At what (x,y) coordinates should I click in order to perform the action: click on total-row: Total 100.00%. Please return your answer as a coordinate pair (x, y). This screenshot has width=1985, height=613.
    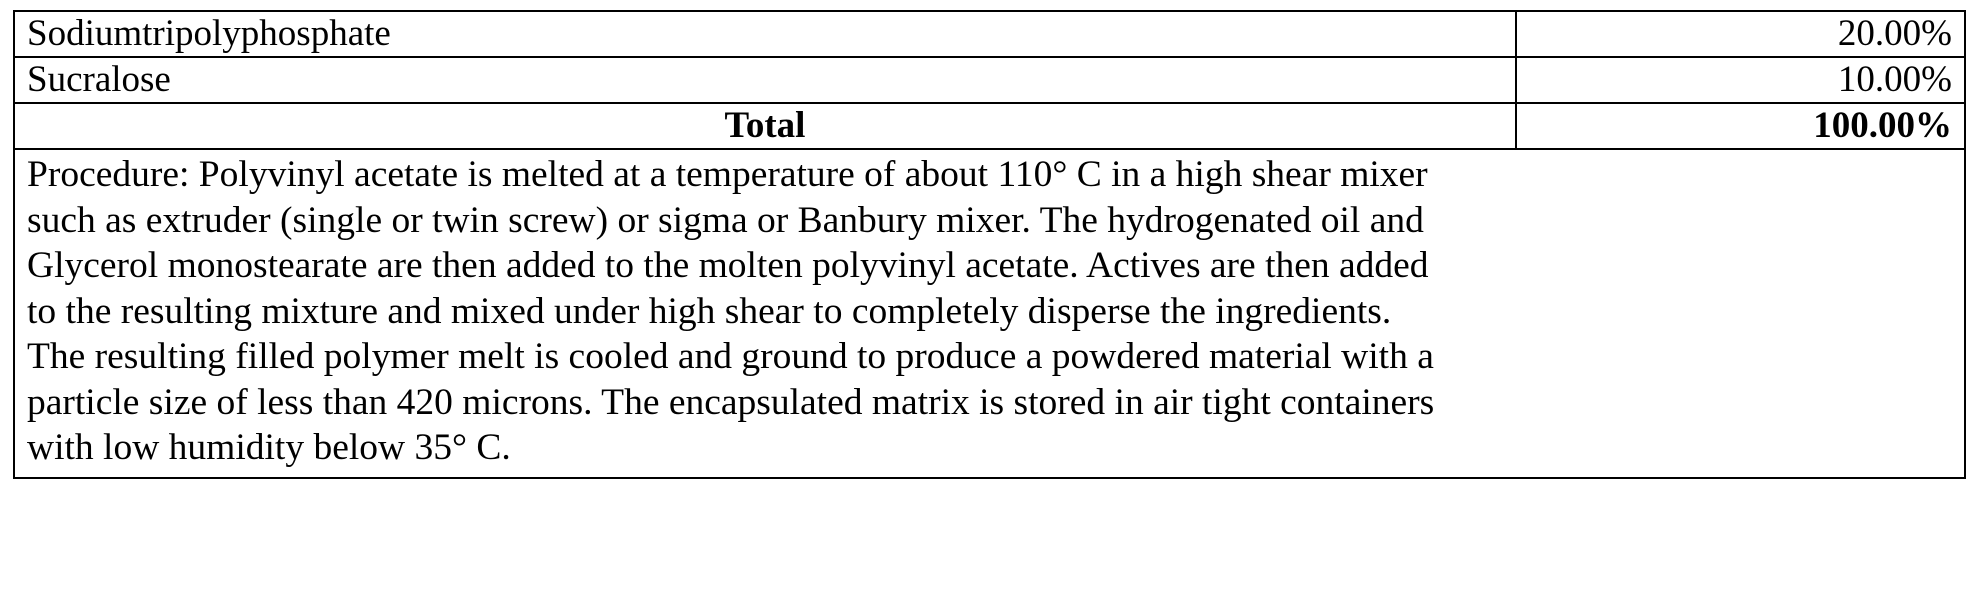
    Looking at the image, I should click on (989, 126).